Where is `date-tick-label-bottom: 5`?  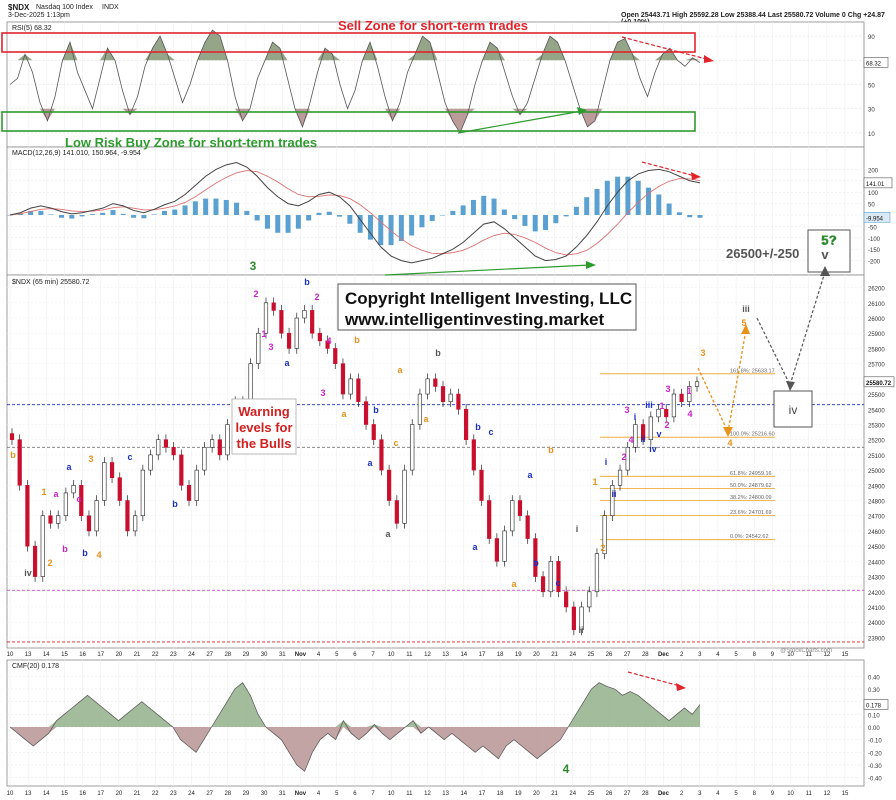
date-tick-label-bottom: 5 is located at coordinates (337, 794).